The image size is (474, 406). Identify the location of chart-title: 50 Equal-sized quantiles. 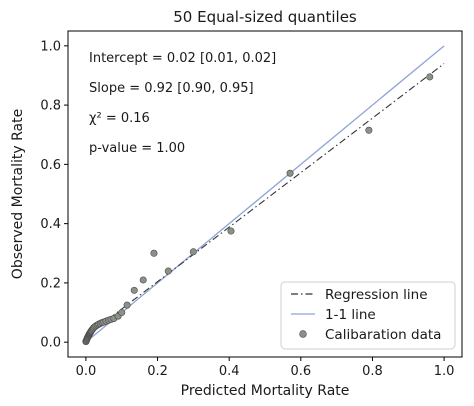
(265, 17).